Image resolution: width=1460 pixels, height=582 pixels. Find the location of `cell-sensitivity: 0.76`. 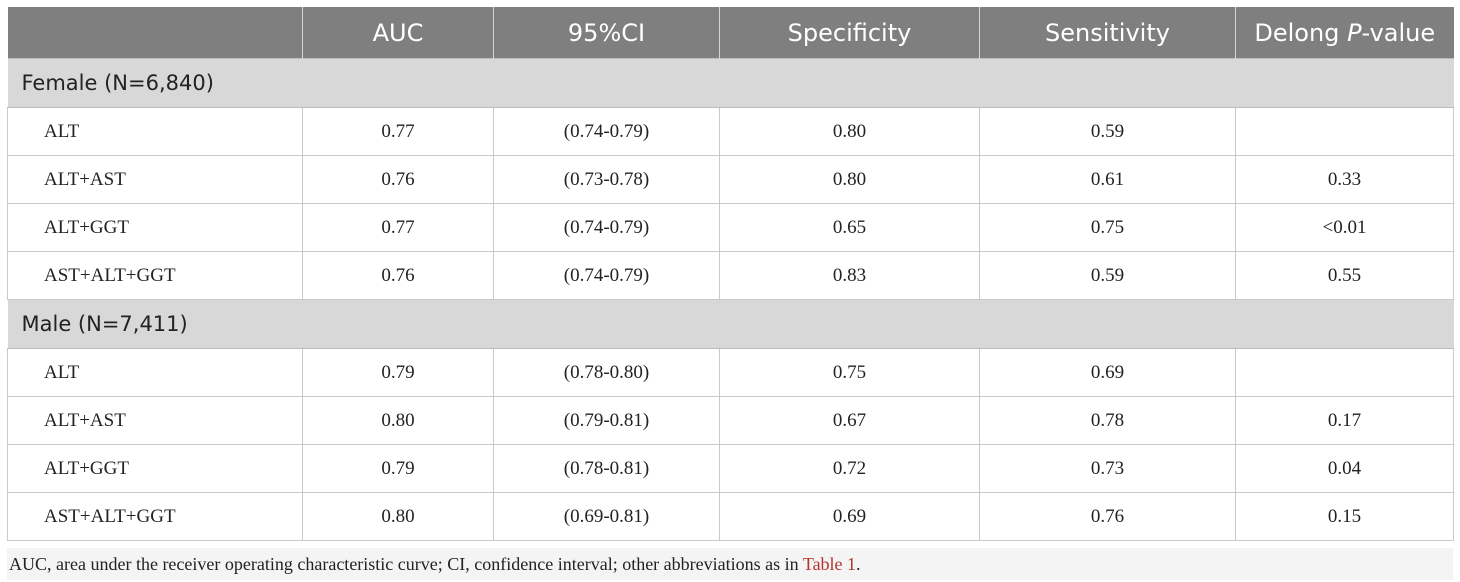

cell-sensitivity: 0.76 is located at coordinates (1107, 516).